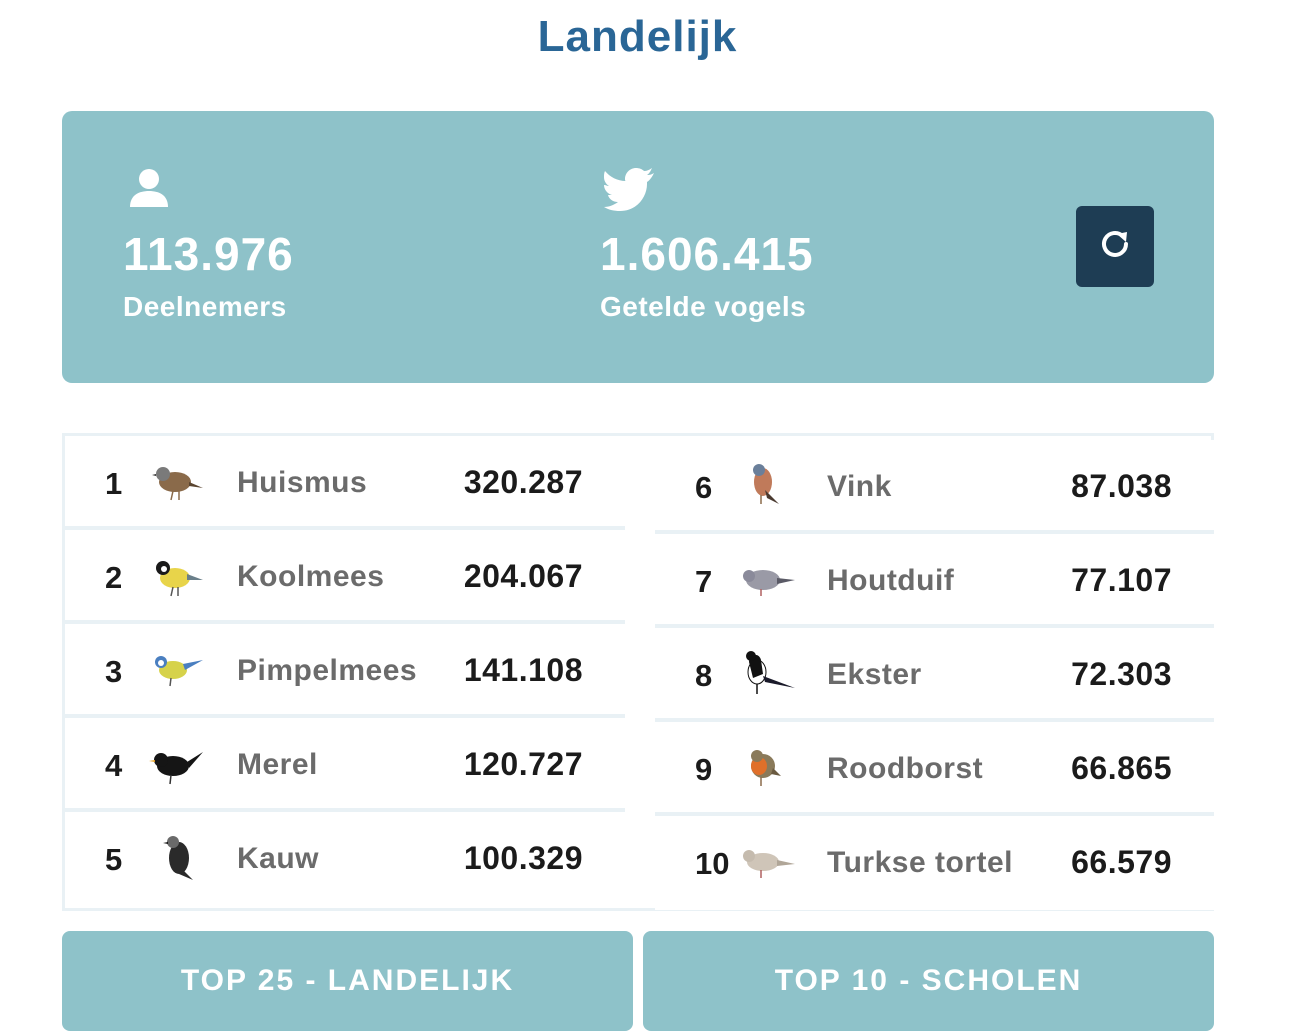  What do you see at coordinates (920, 862) in the screenshot?
I see `bird-name: Turkse tortel` at bounding box center [920, 862].